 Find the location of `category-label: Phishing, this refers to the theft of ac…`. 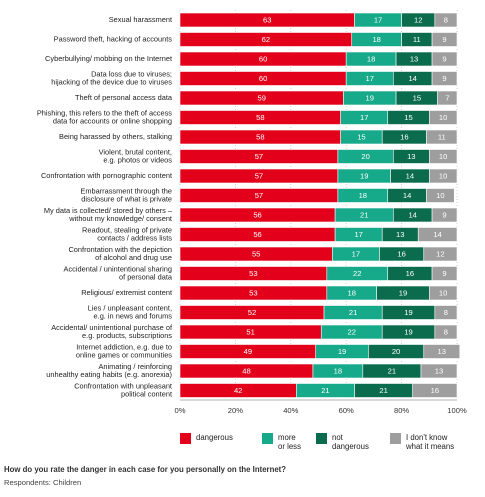

category-label: Phishing, this refers to the theft of ac… is located at coordinates (104, 112).